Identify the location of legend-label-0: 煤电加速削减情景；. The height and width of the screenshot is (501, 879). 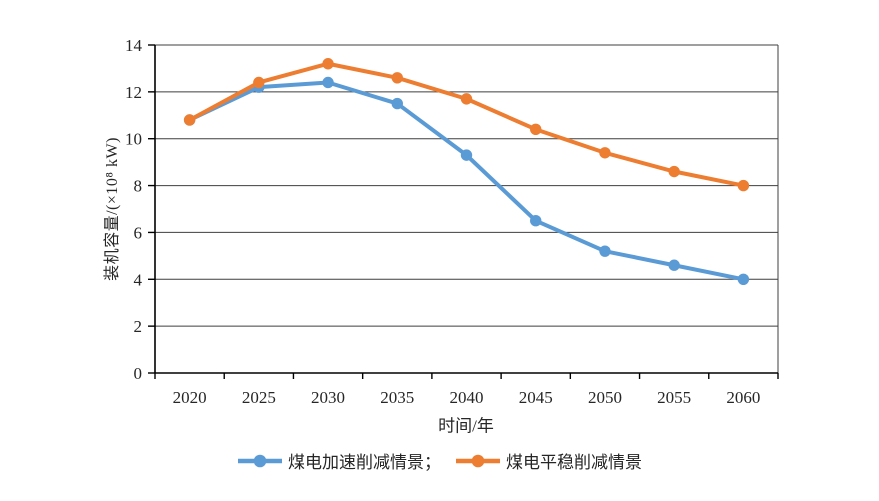
(364, 462).